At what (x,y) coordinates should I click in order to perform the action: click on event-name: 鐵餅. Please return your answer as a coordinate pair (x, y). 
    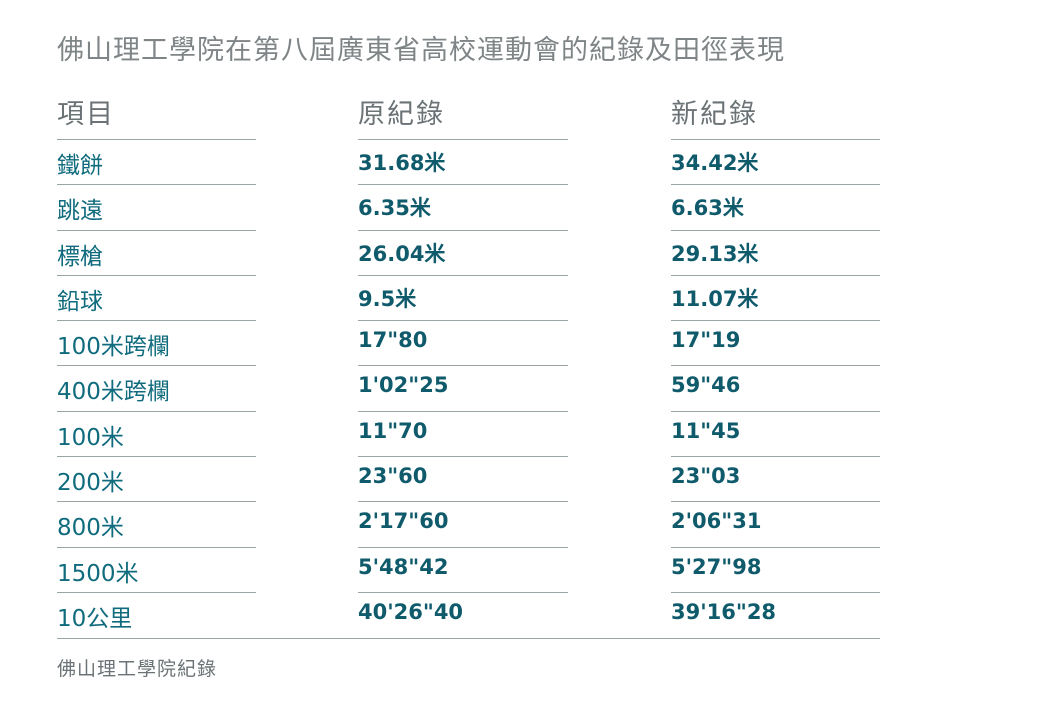
    Looking at the image, I should click on (80, 166).